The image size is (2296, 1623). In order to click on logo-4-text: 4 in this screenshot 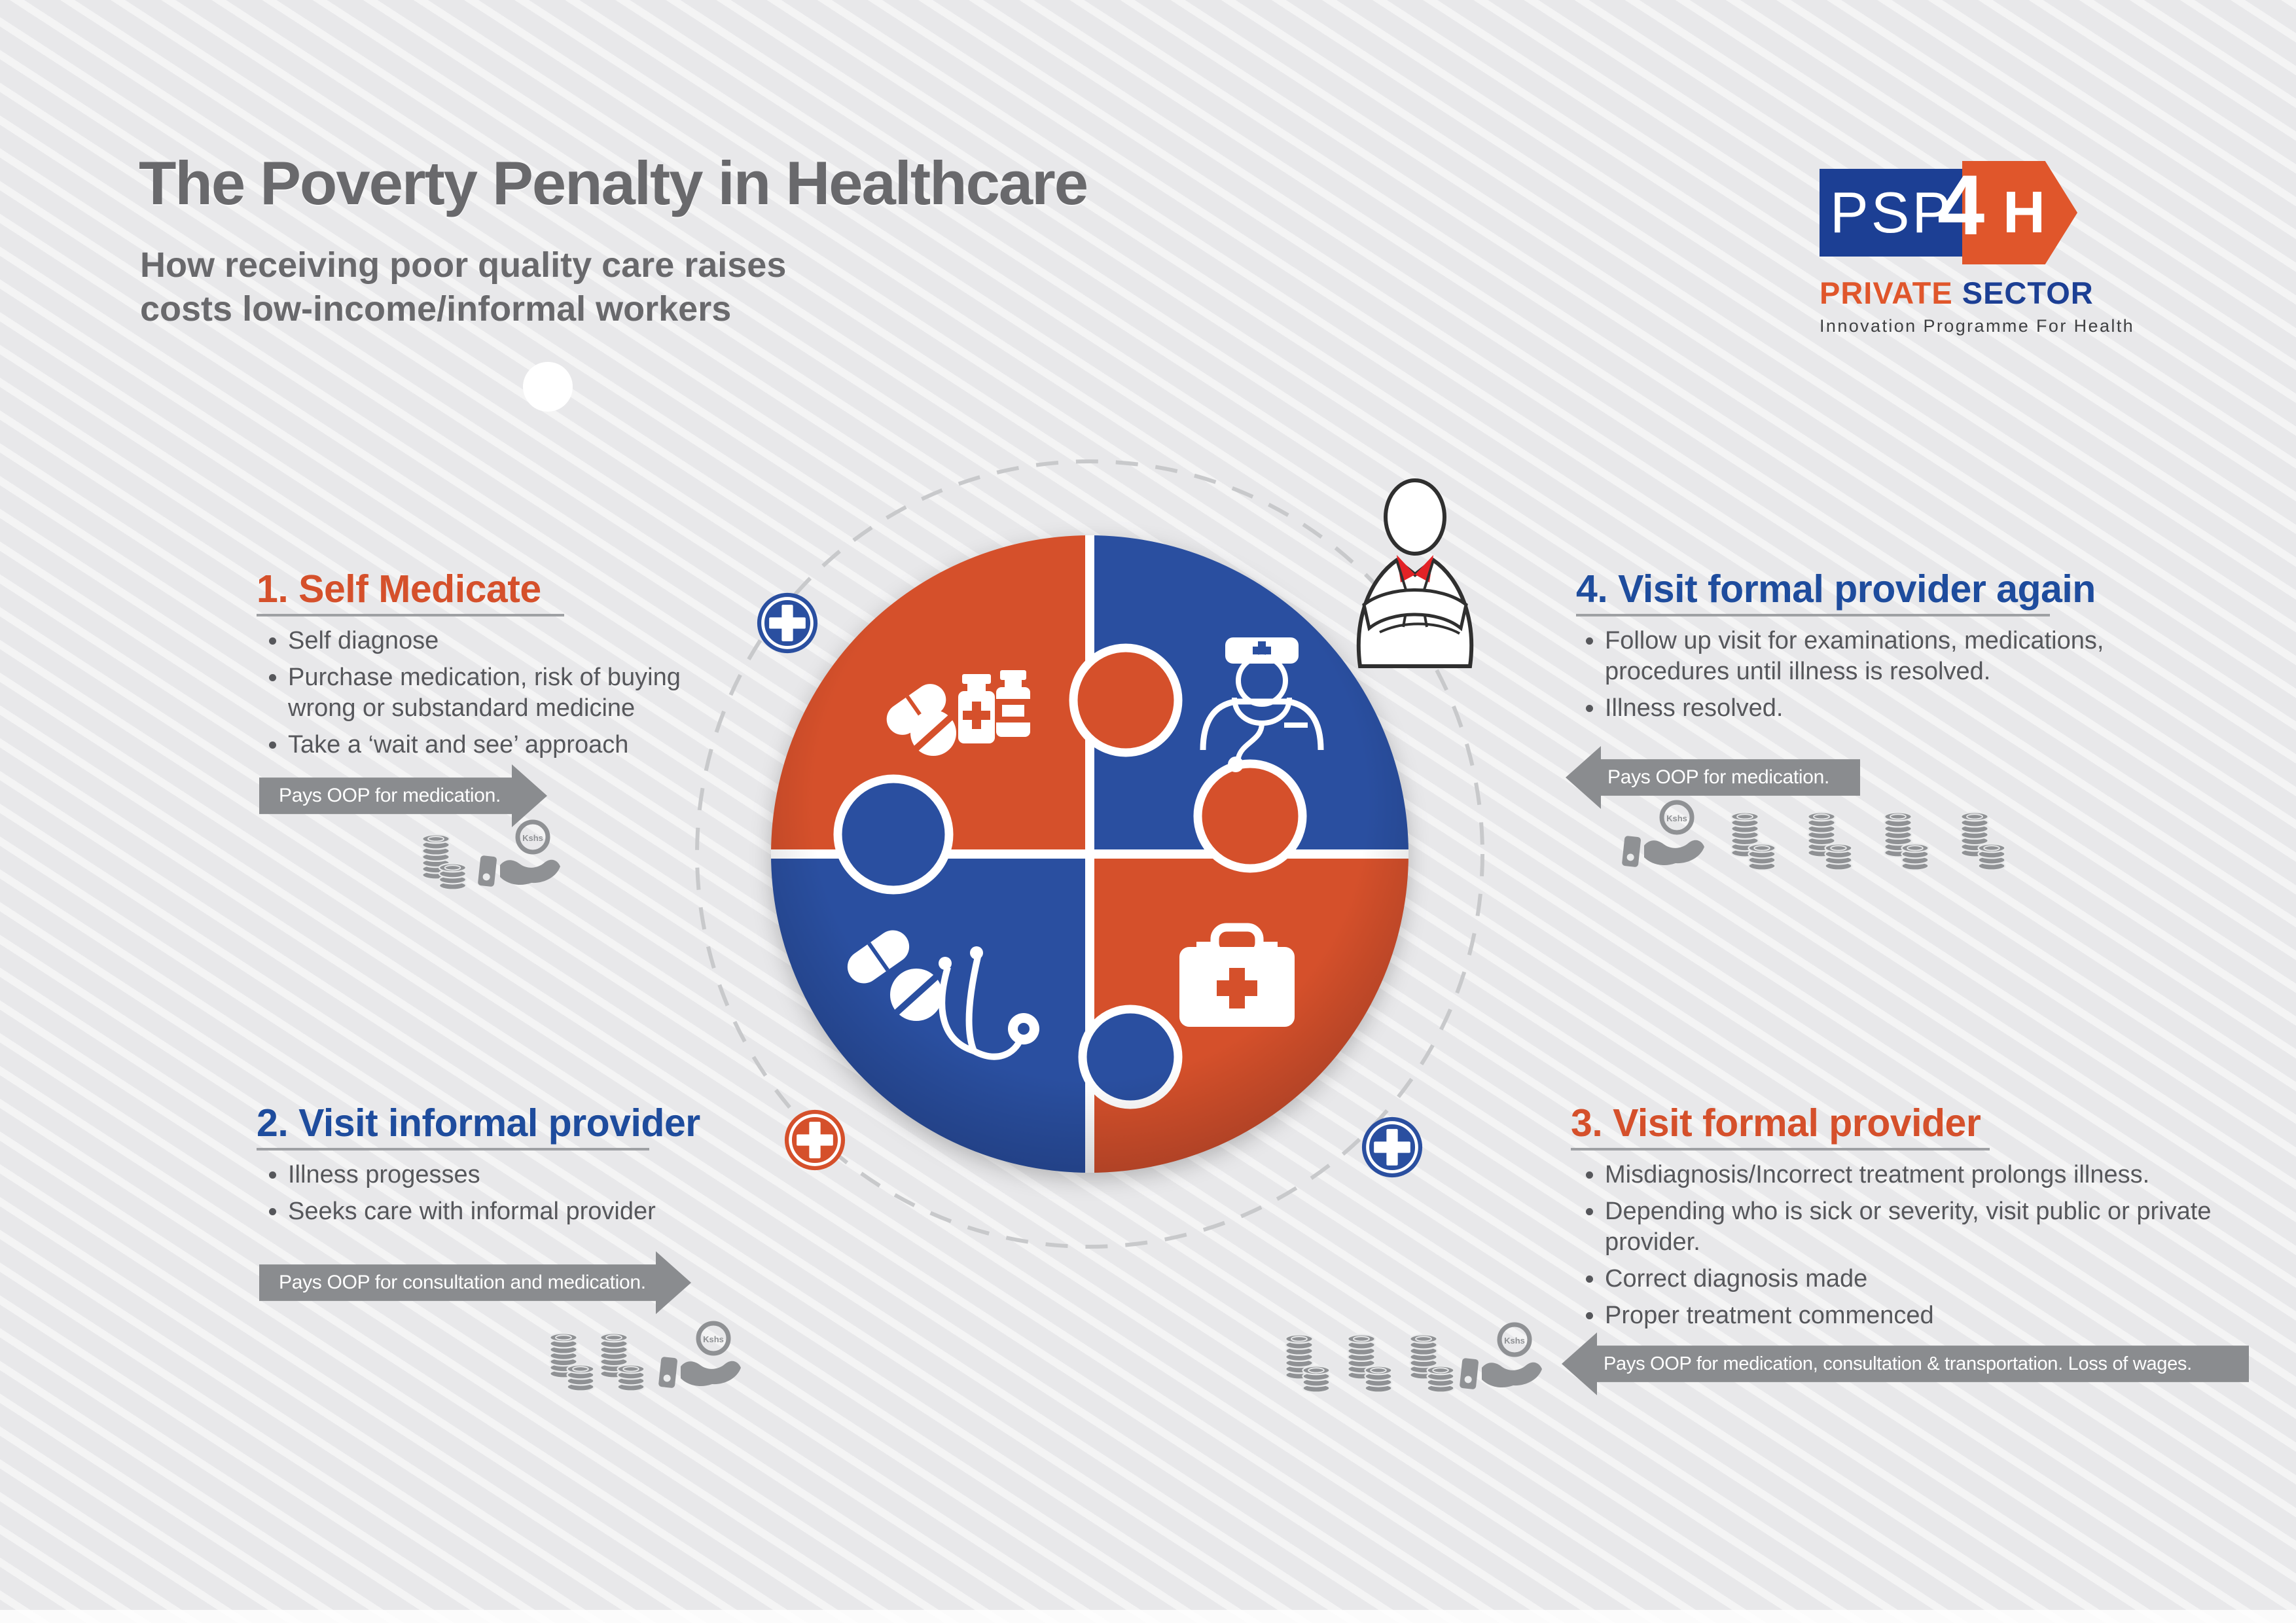, I will do `click(1961, 205)`.